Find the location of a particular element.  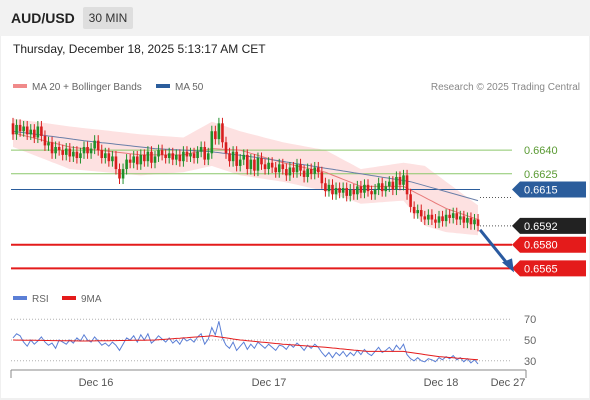

rsi-line is located at coordinates (245, 343).